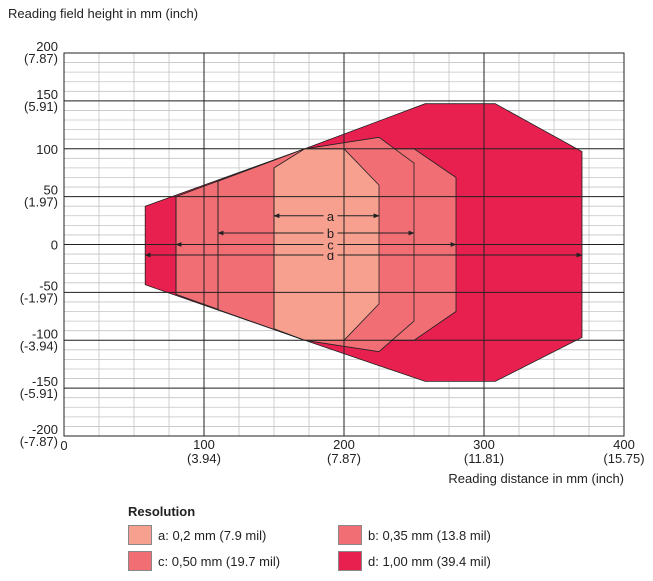  I want to click on range-letter-bg-a, so click(330, 215).